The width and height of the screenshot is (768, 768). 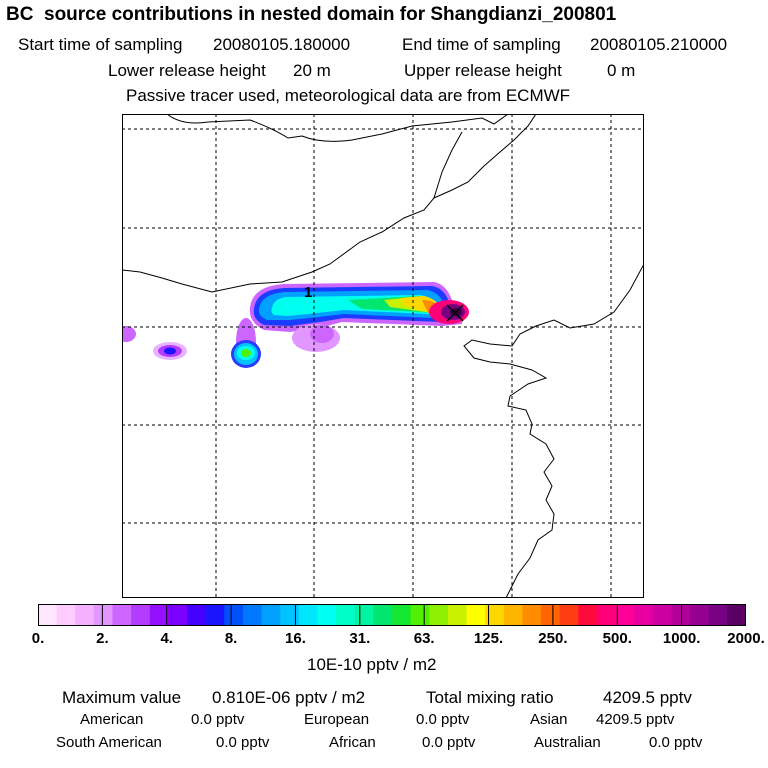 I want to click on upper-release-label: Upper release height, so click(x=483, y=70).